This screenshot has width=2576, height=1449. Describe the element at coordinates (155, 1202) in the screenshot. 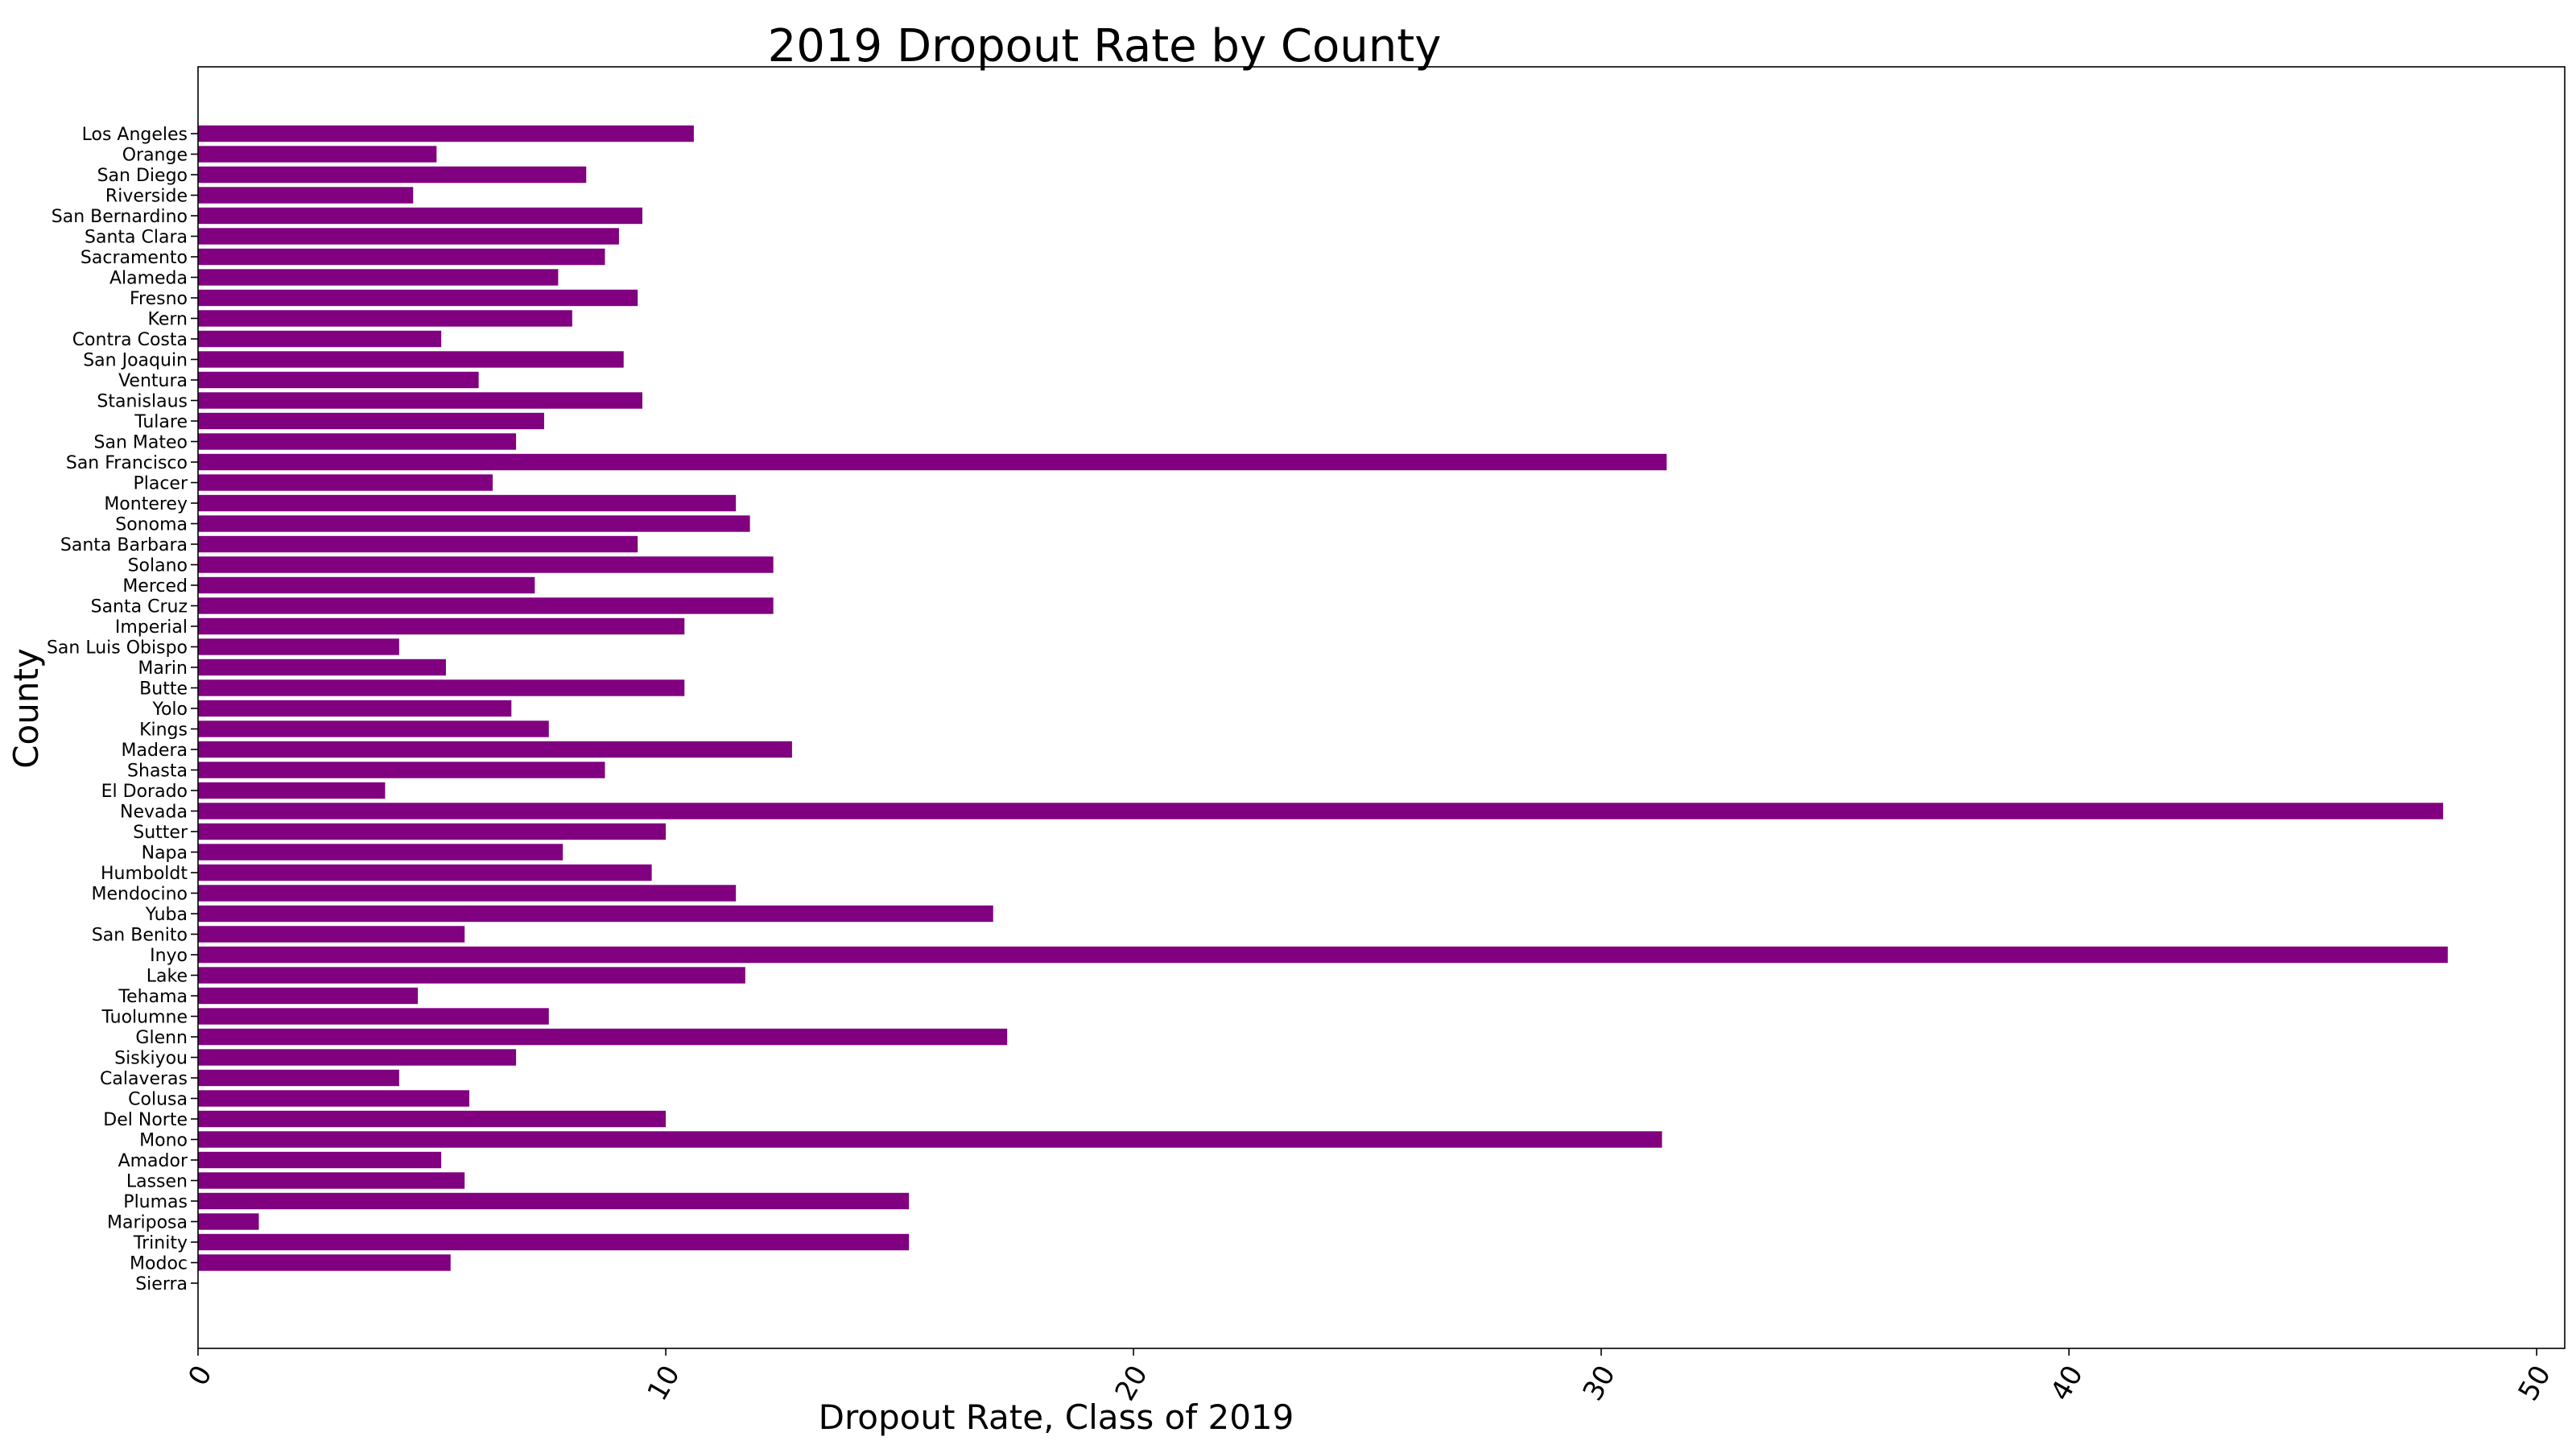

I see `y-tick-label: Plumas` at that location.